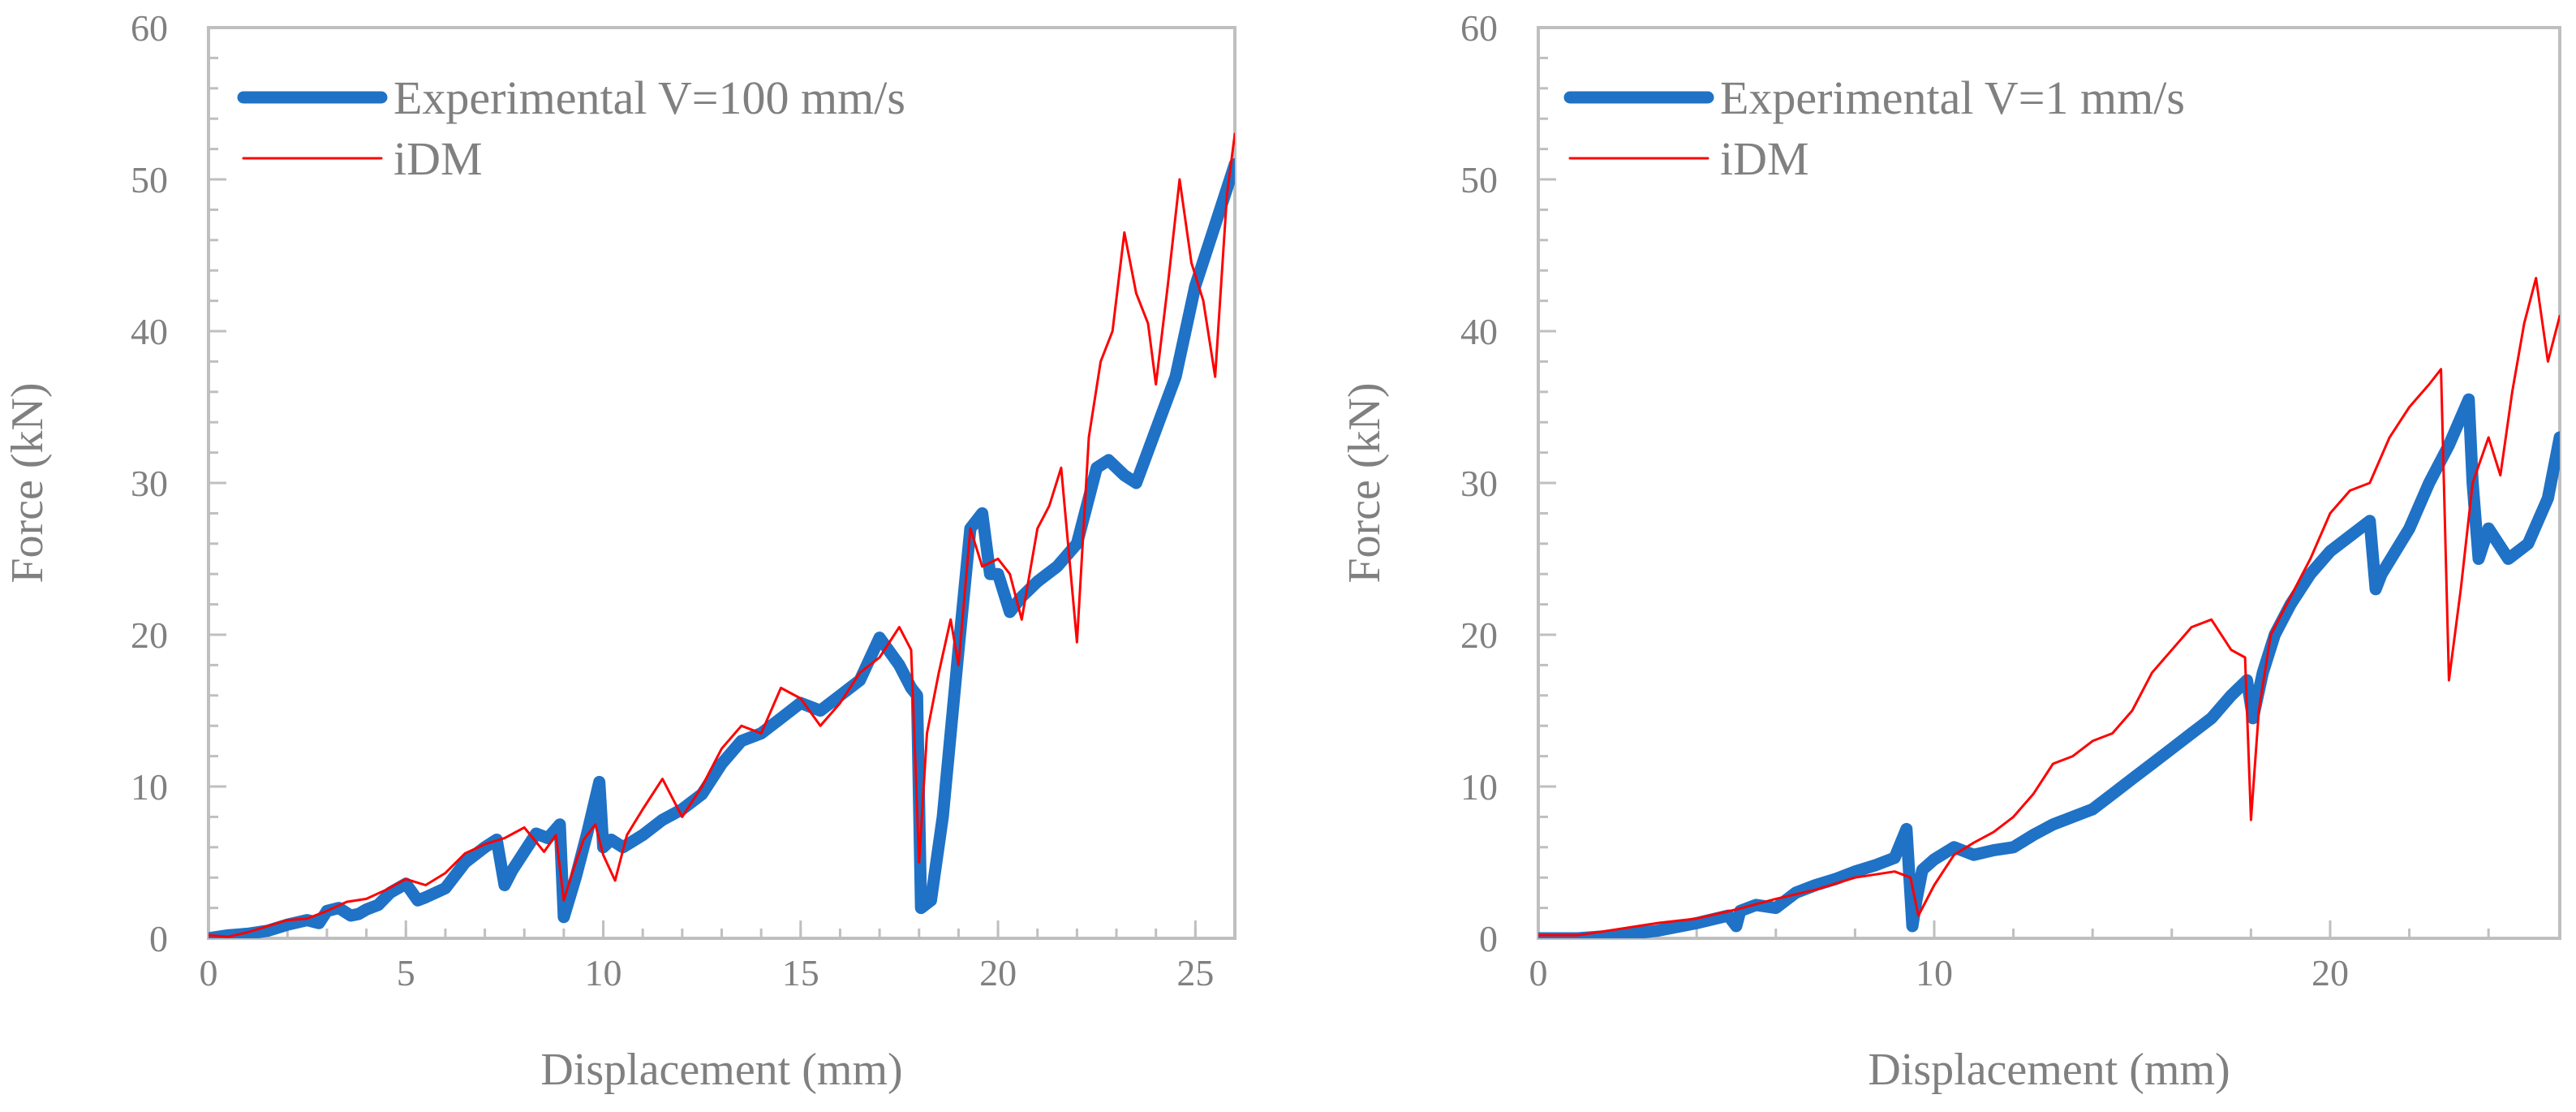  Describe the element at coordinates (1952, 97) in the screenshot. I see `legend-label-experimental: Experimental V=1 mm/s` at that location.